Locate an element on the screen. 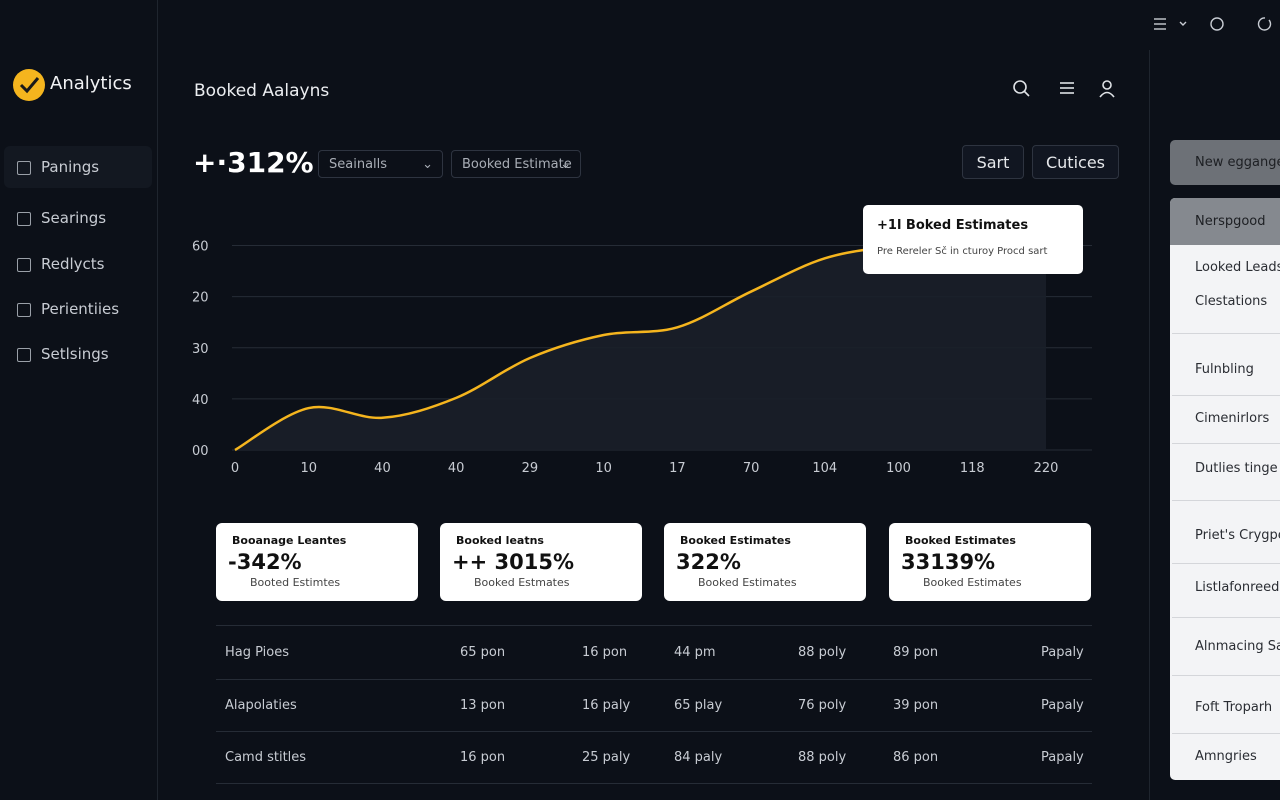 The image size is (1280, 800). panel-item: Alnmacing Sait is located at coordinates (1237, 646).